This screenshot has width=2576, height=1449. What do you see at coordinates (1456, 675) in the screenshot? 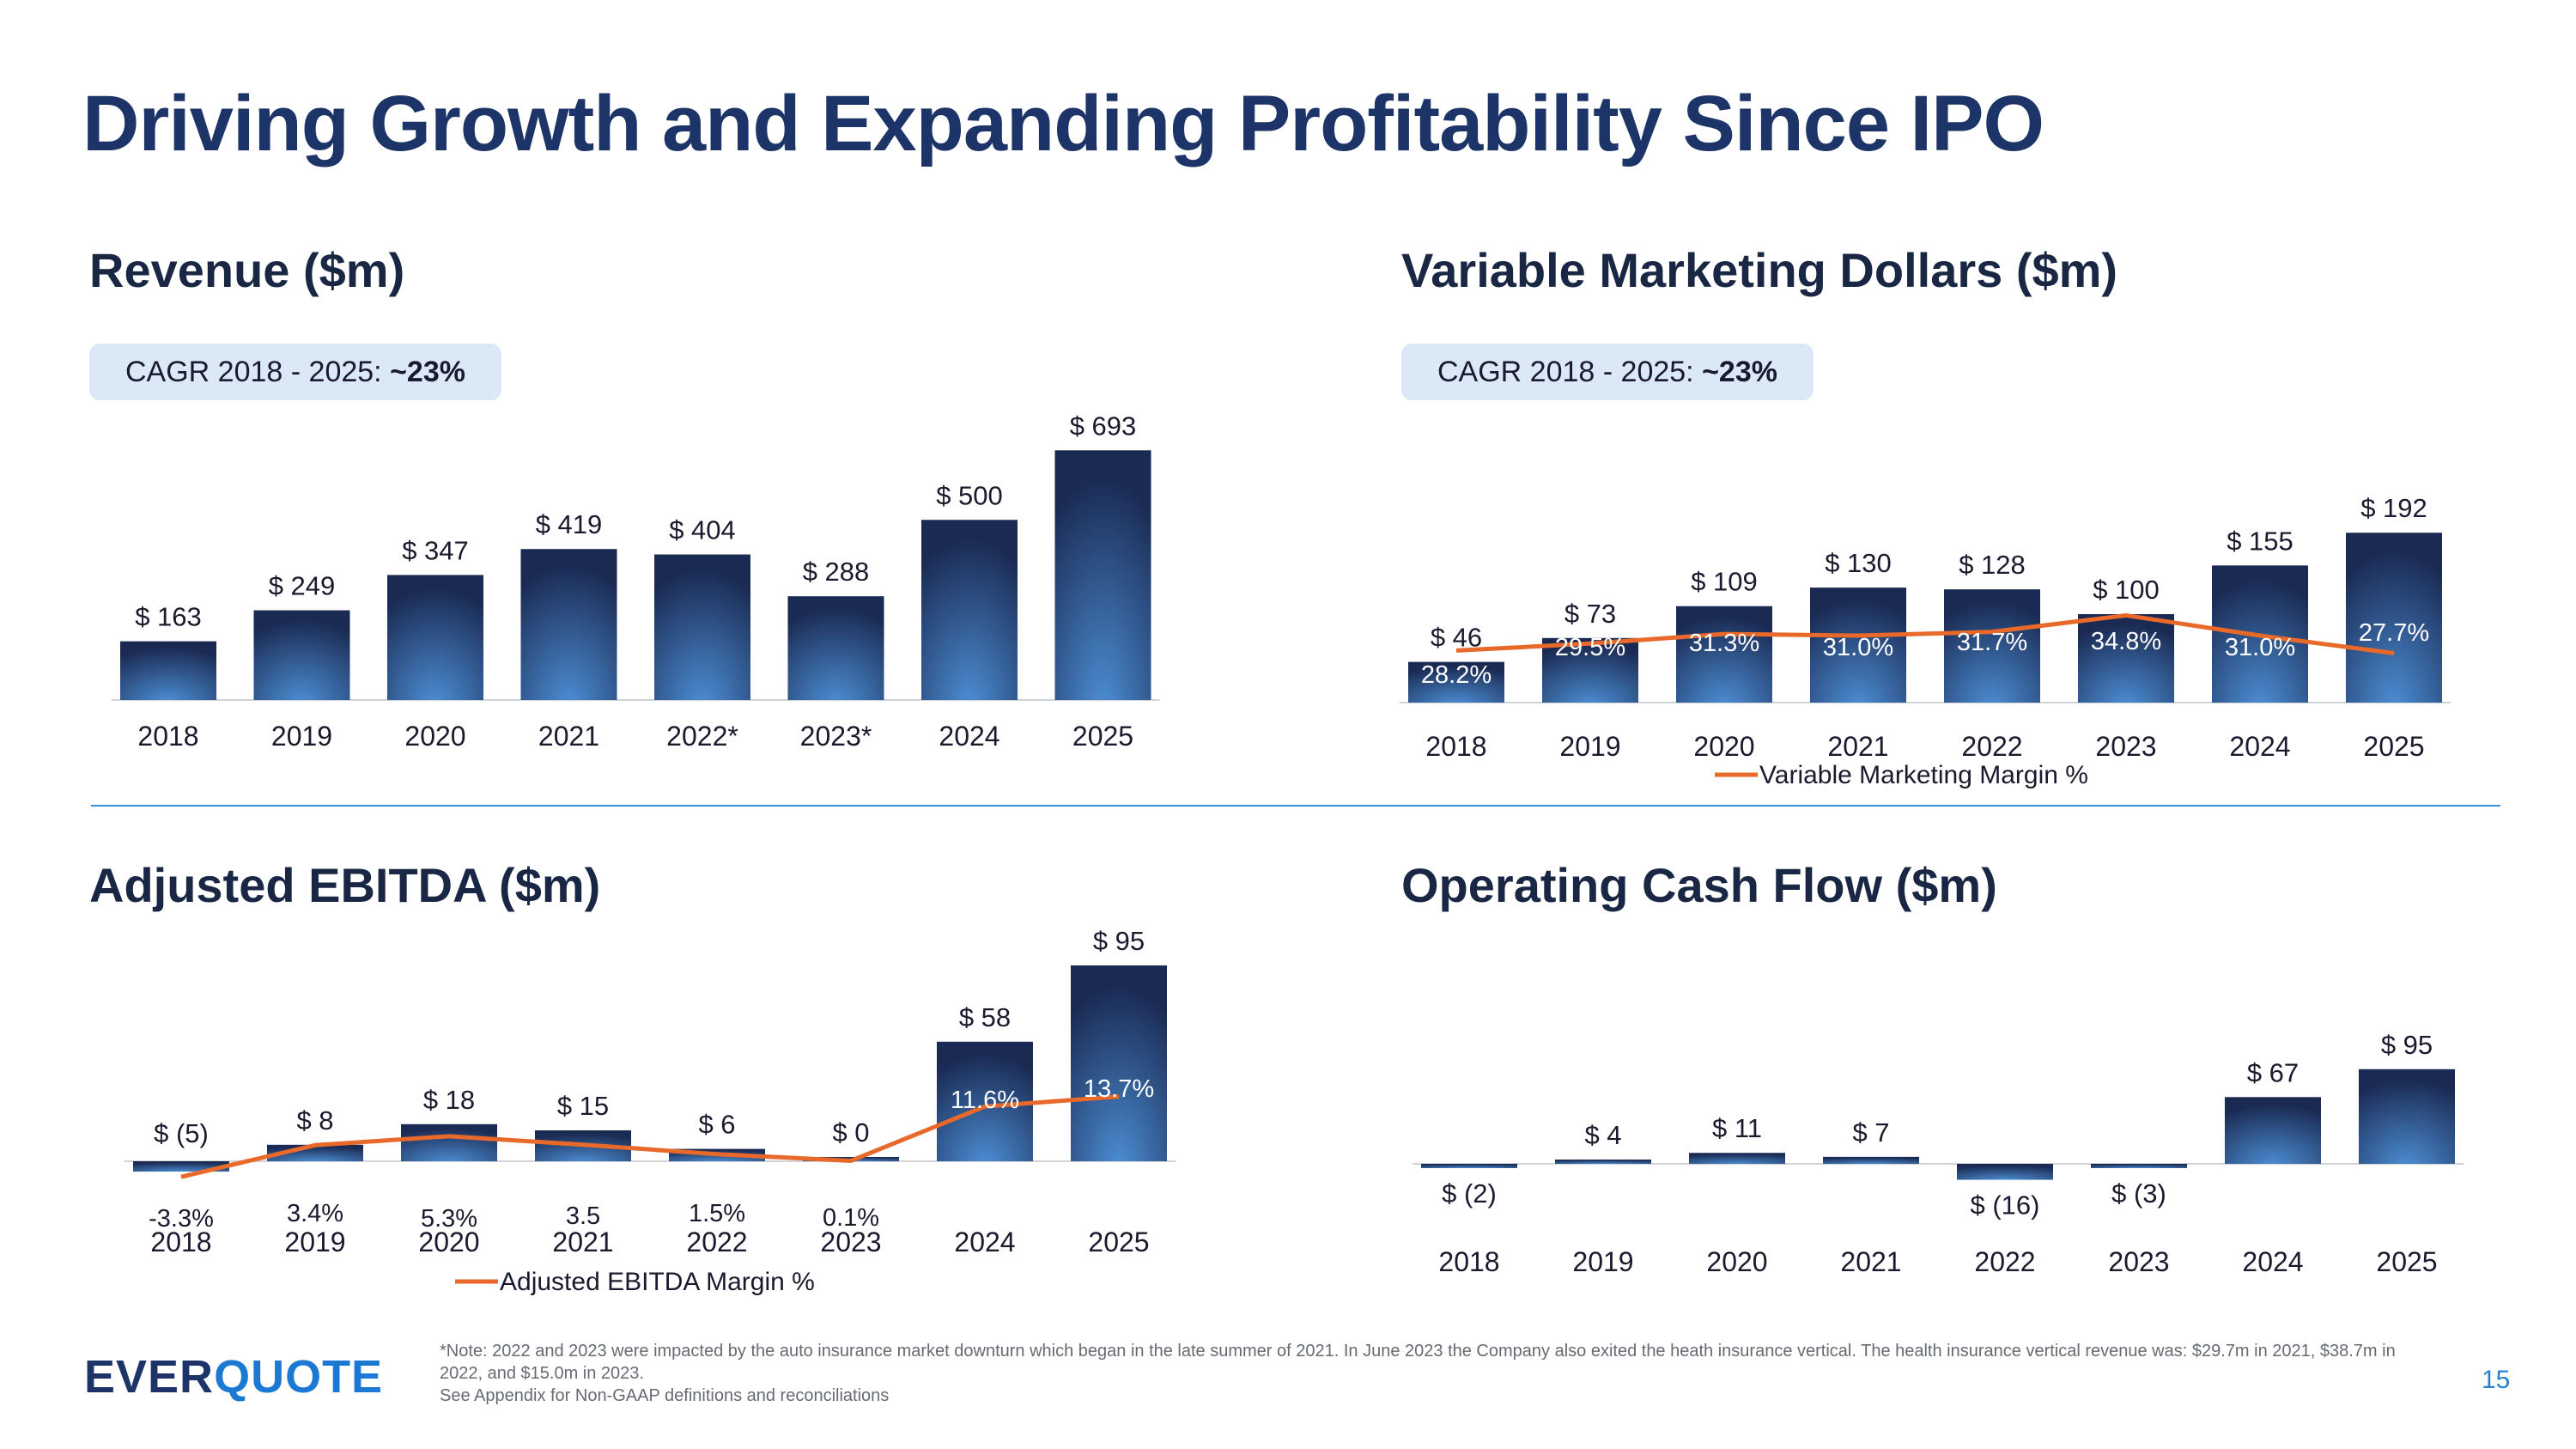
I see `vmd-margin-label: 28.2%` at bounding box center [1456, 675].